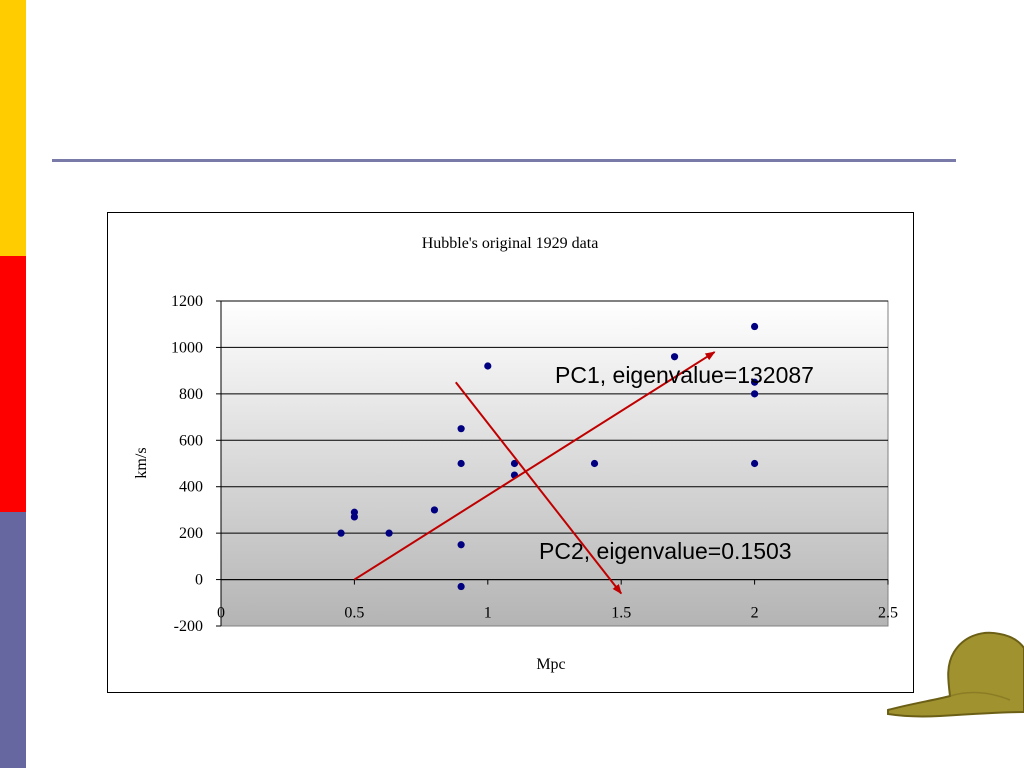  Describe the element at coordinates (199, 580) in the screenshot. I see `y-tick-label: 0` at that location.